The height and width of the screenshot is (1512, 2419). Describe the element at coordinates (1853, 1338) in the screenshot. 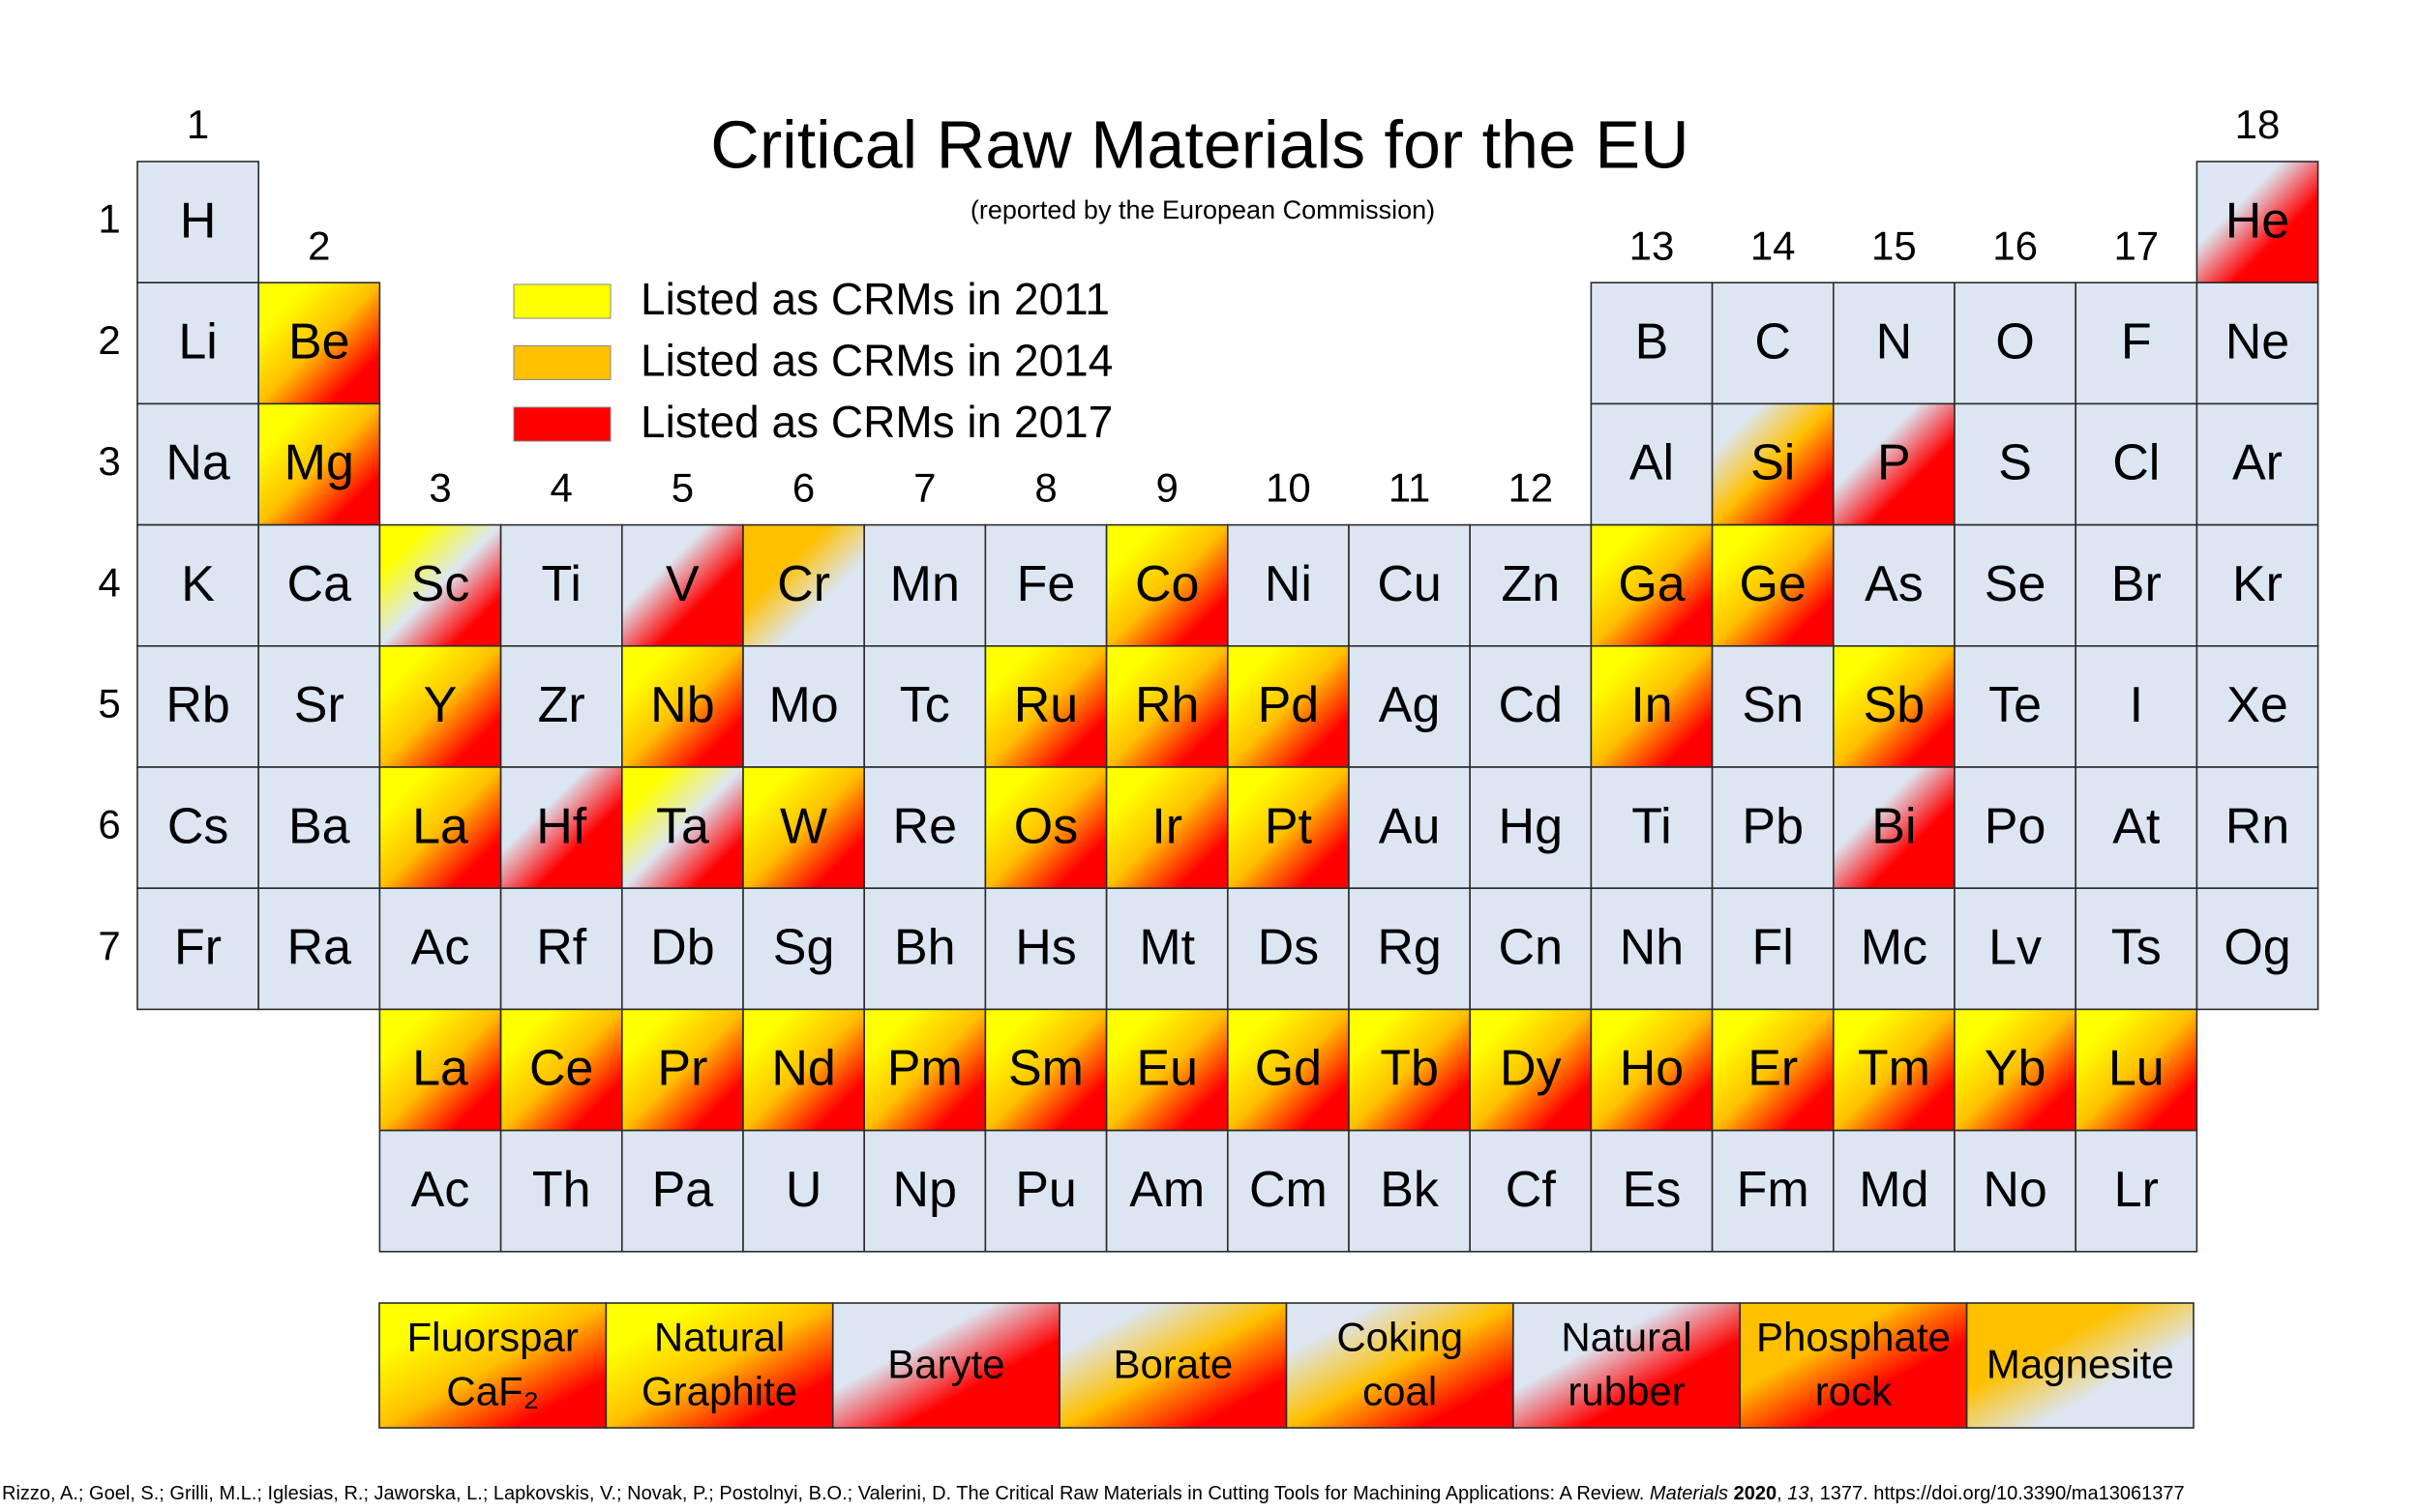

I see `material-label: Phosphate` at that location.